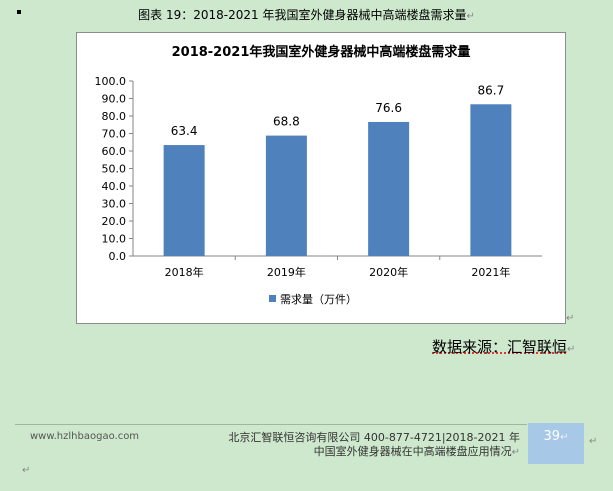 Image resolution: width=613 pixels, height=491 pixels. I want to click on figure-caption-text: 图表 19：2018-2021 年我国室外健身器械中高端楼盘需求量, so click(302, 15).